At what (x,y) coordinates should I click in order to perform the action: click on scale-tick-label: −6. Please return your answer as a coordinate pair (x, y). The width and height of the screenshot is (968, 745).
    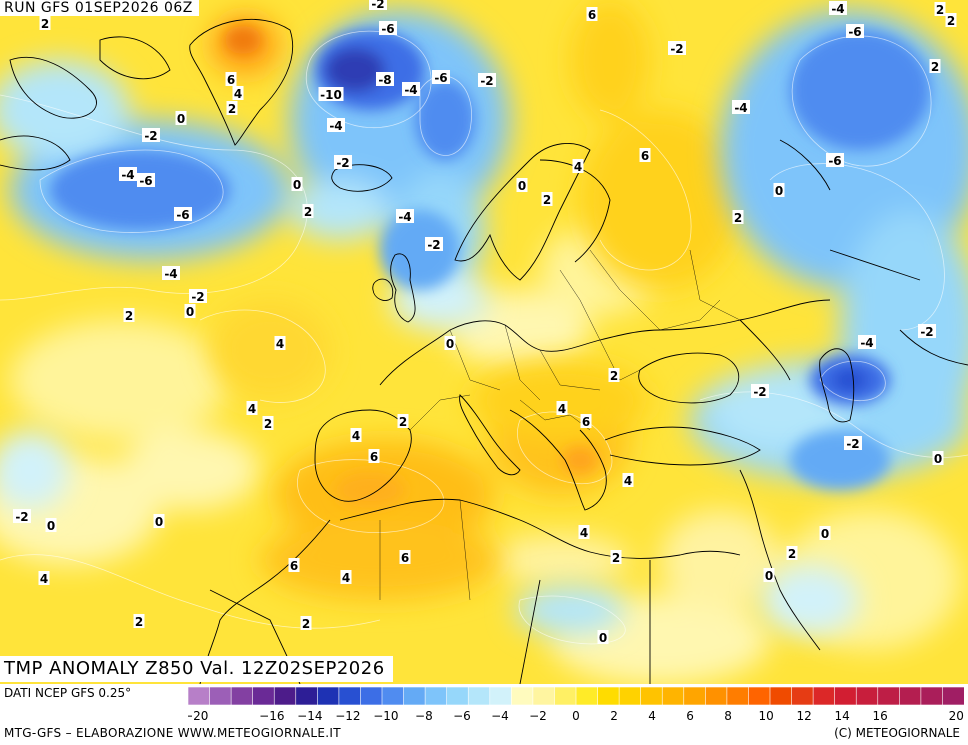
    Looking at the image, I should click on (462, 716).